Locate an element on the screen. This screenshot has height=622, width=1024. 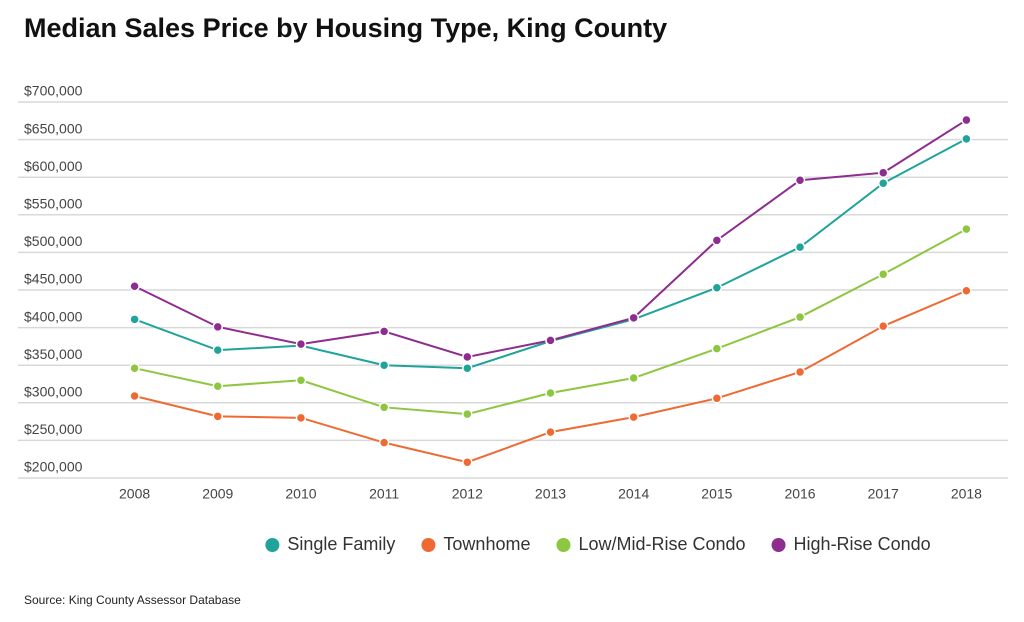
x-tick-label: 2018 is located at coordinates (966, 494).